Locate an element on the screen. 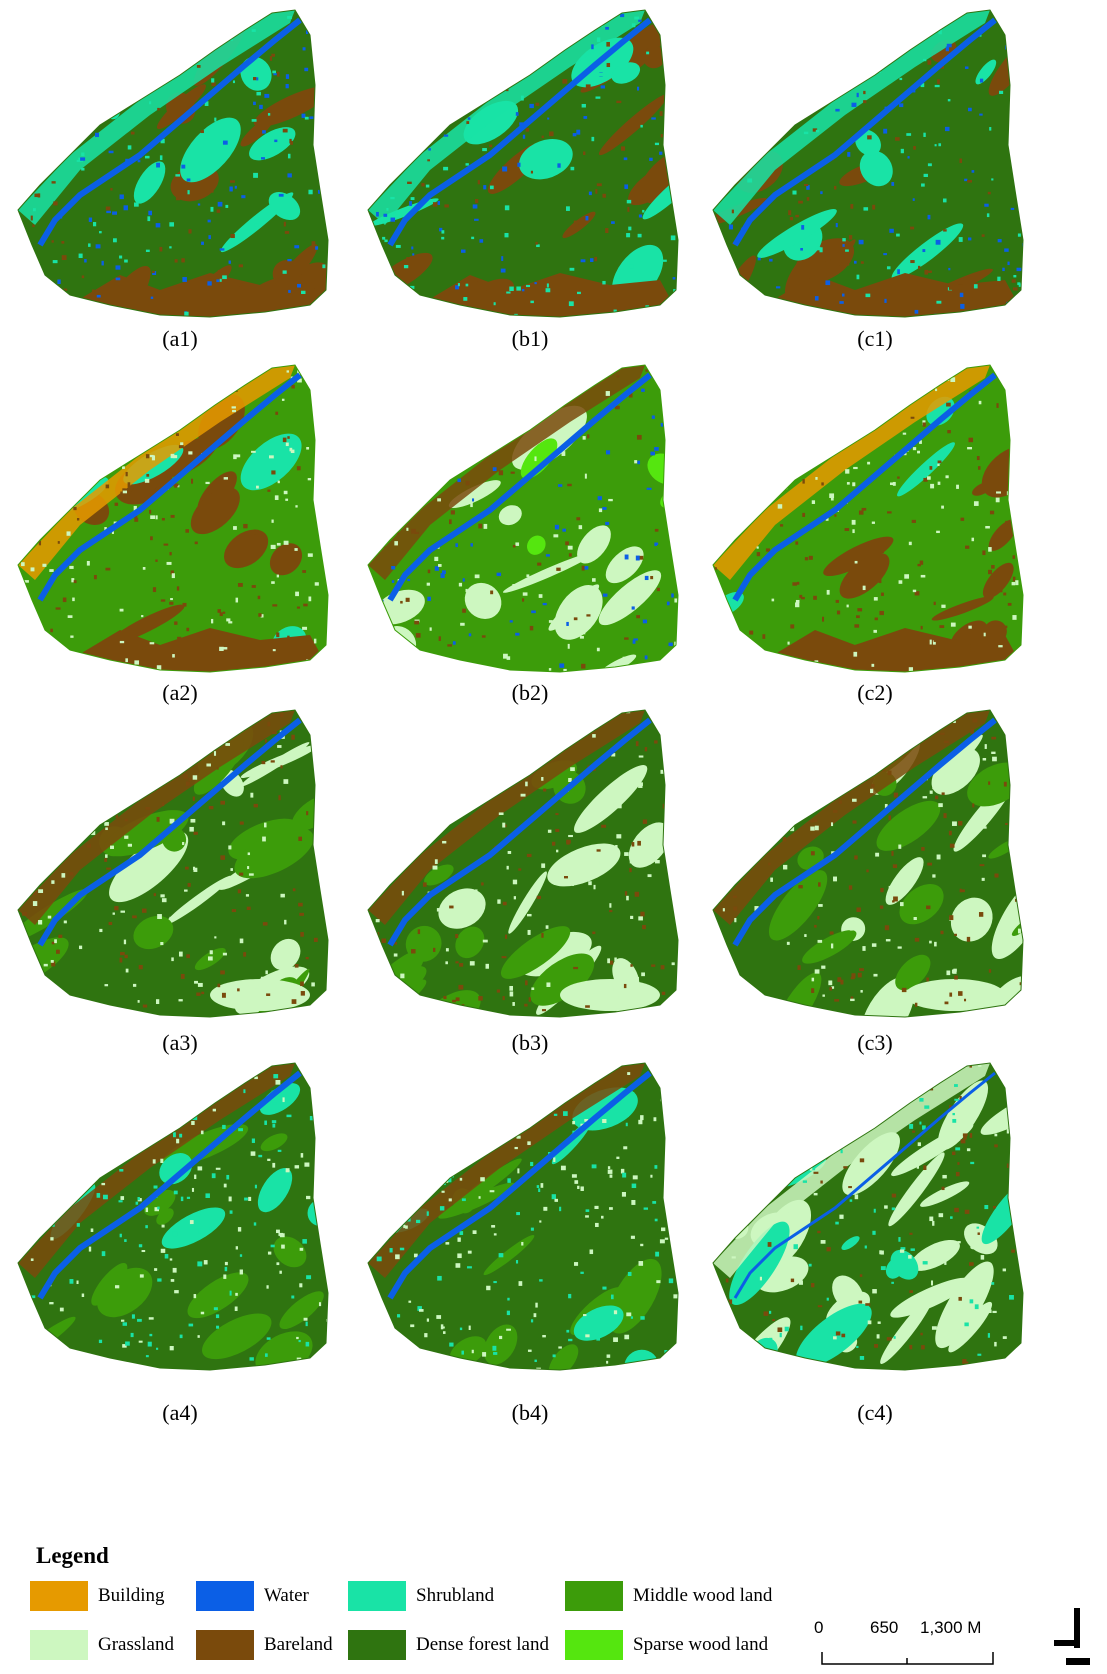 Image resolution: width=1107 pixels, height=1674 pixels. map-panel: (c4) is located at coordinates (875, 1243).